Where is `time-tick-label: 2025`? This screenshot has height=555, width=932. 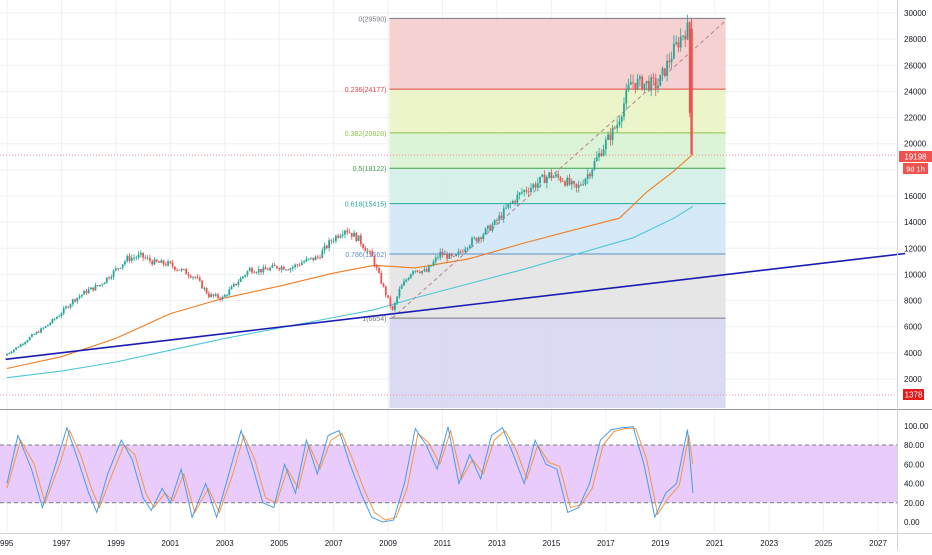
time-tick-label: 2025 is located at coordinates (824, 543).